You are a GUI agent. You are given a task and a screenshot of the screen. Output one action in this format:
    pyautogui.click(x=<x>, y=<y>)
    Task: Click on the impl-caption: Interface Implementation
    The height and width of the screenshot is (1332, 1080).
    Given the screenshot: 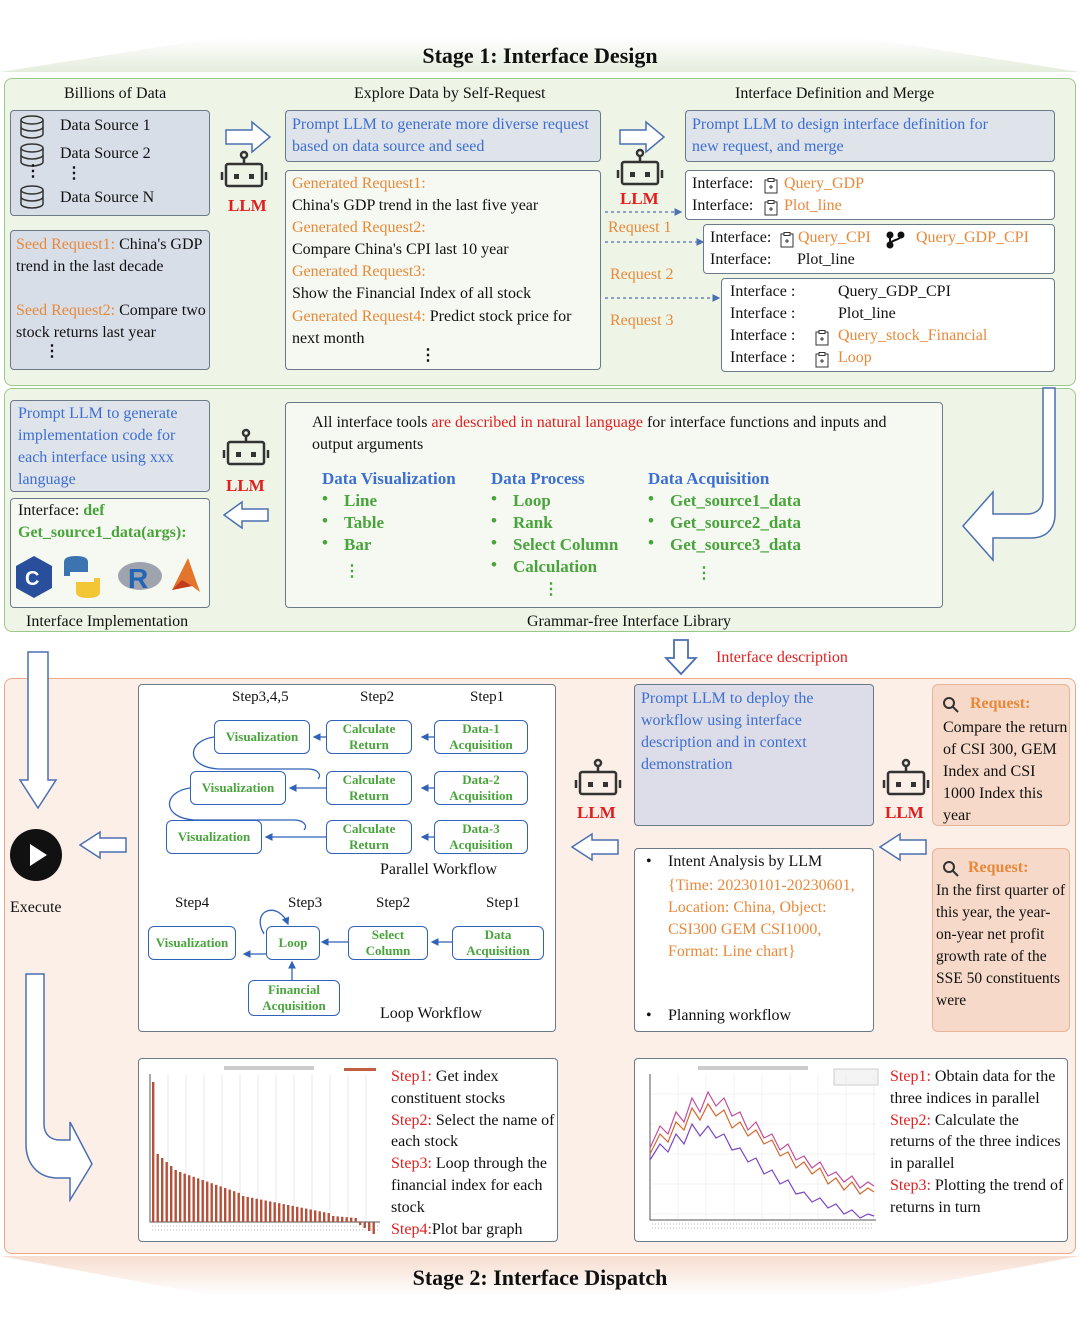 What is the action you would take?
    pyautogui.click(x=107, y=621)
    